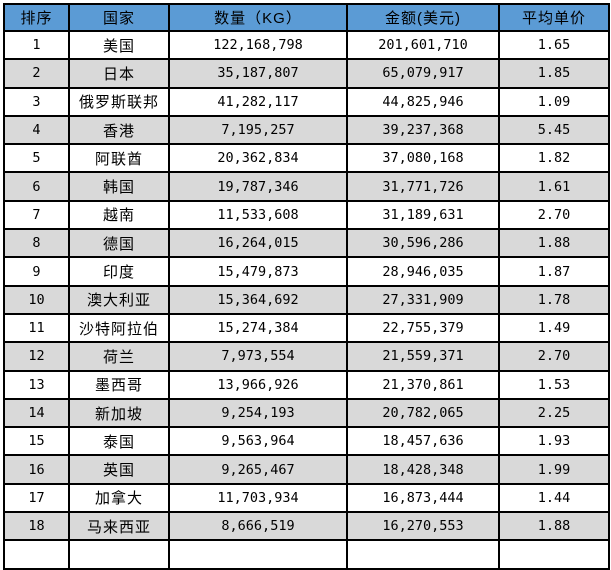  Describe the element at coordinates (423, 356) in the screenshot. I see `cell-amount-usd: 21,559,371` at that location.